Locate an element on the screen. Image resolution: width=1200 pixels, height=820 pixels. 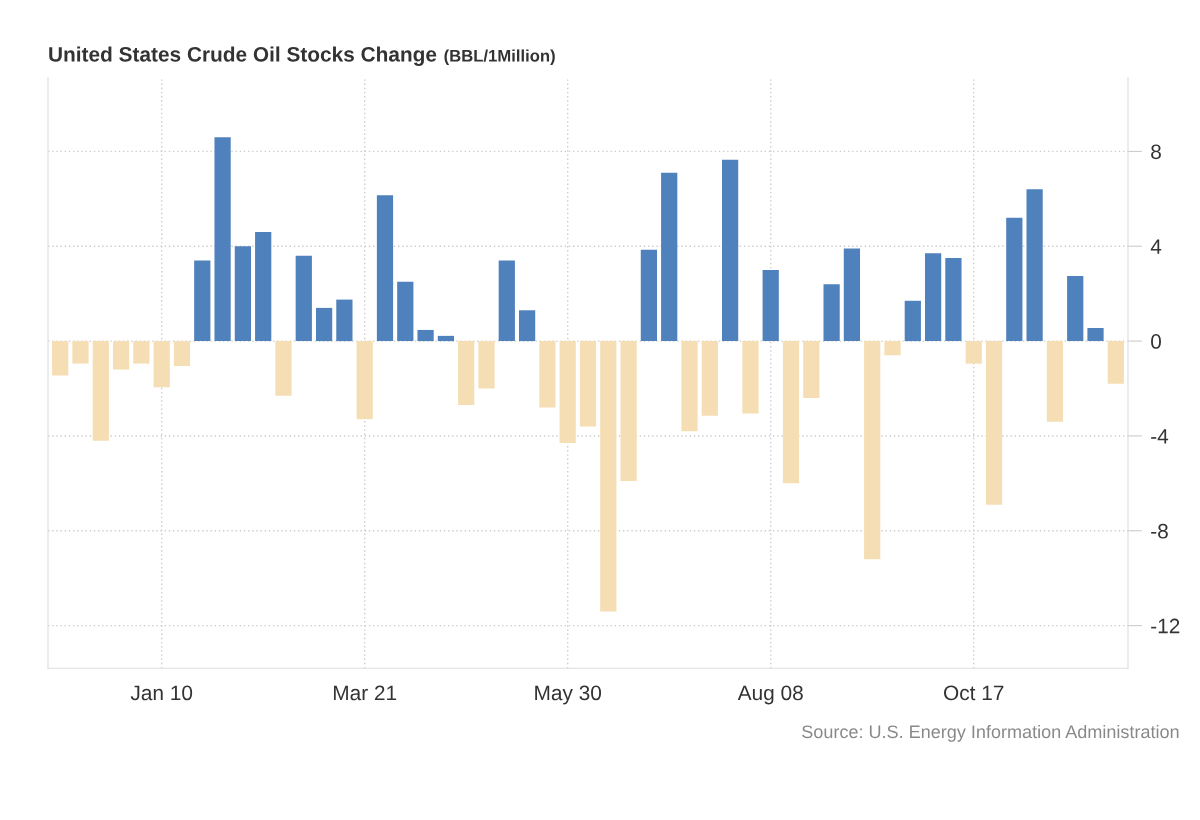
y-tick-label: -8 is located at coordinates (1159, 531).